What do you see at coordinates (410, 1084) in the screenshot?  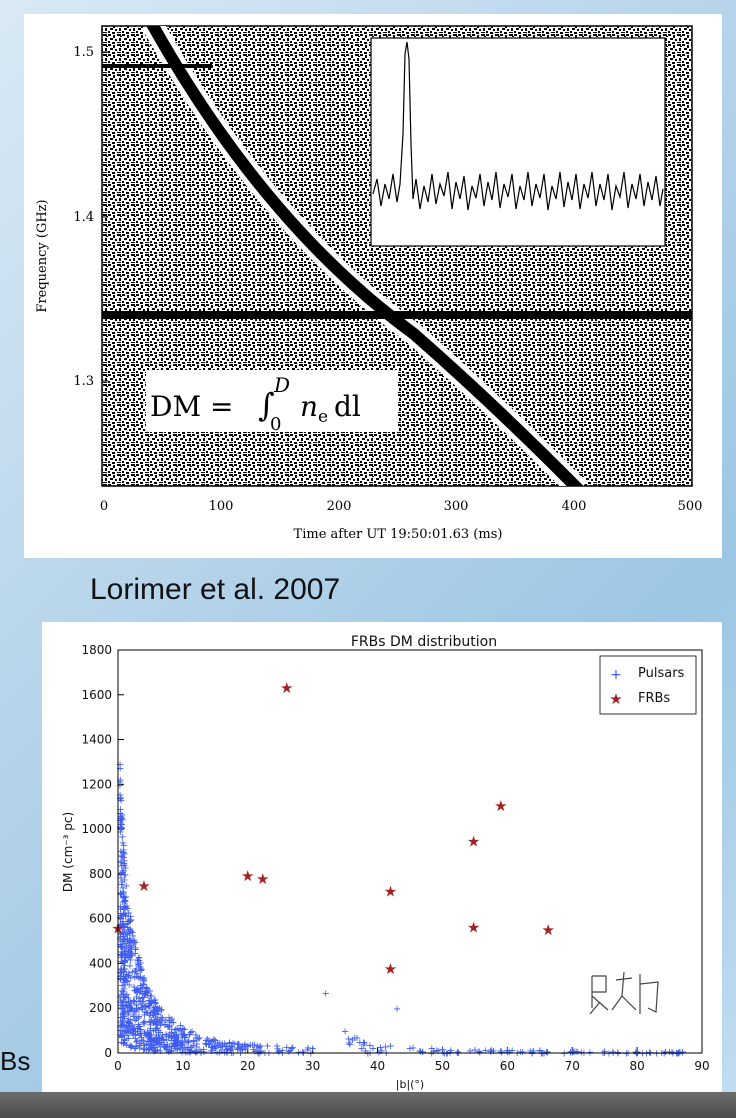 I see `x-axis-label: |b|(°)` at bounding box center [410, 1084].